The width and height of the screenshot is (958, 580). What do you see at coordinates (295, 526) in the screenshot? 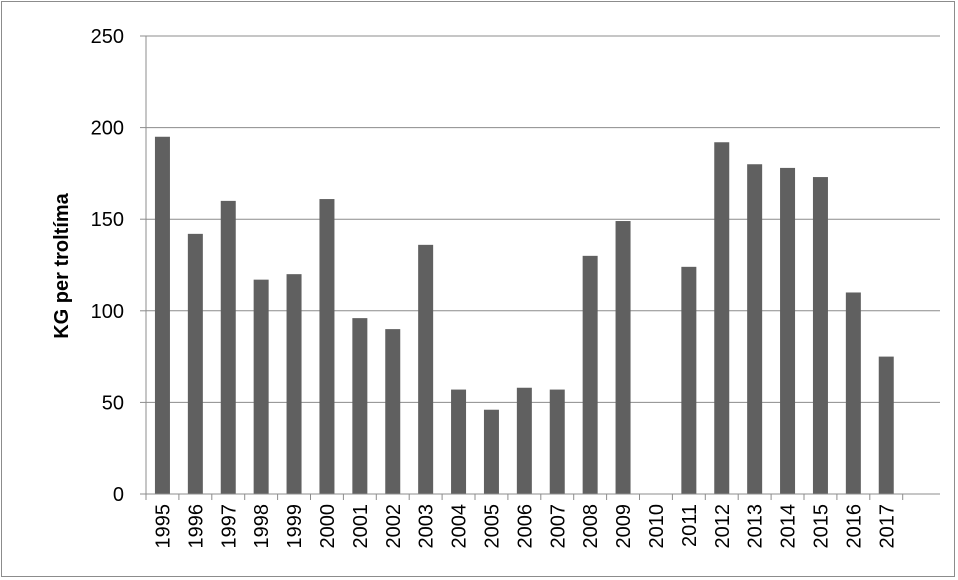
I see `x-tick-label: 1999` at bounding box center [295, 526].